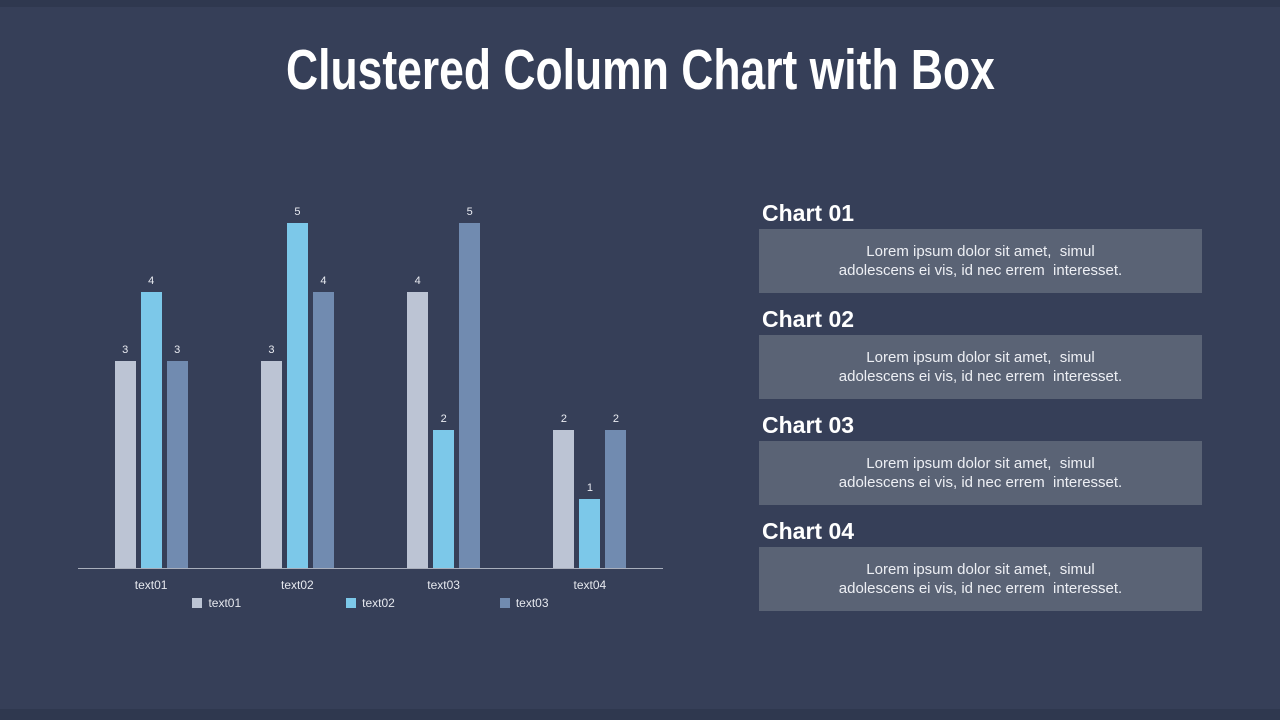 The height and width of the screenshot is (720, 1280). What do you see at coordinates (125, 456) in the screenshot?
I see `bar-text01-text01: 3` at bounding box center [125, 456].